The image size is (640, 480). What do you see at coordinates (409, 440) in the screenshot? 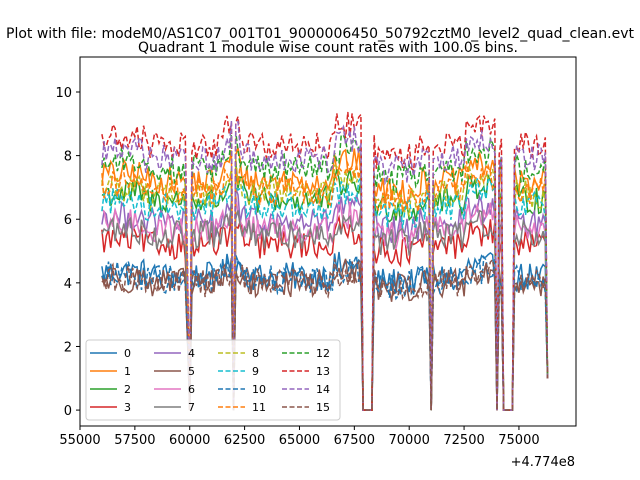
I see `x-tick-label: 70000` at bounding box center [409, 440].